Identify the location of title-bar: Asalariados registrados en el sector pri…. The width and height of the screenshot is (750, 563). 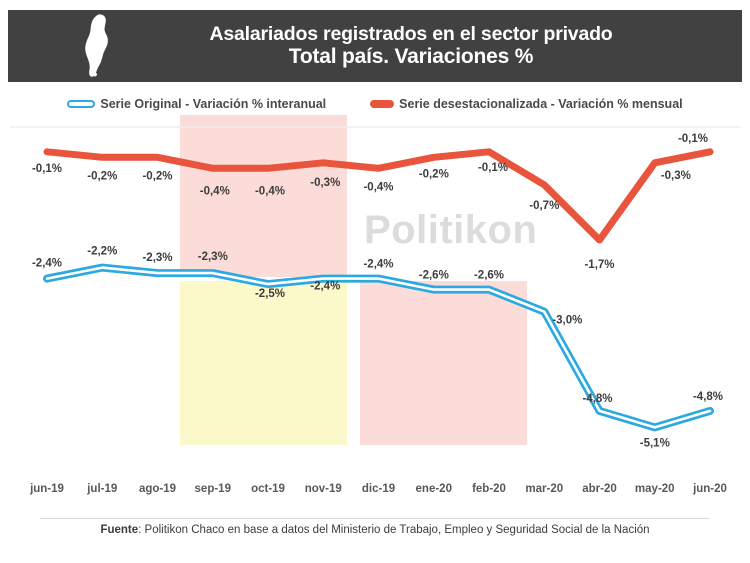
(375, 46).